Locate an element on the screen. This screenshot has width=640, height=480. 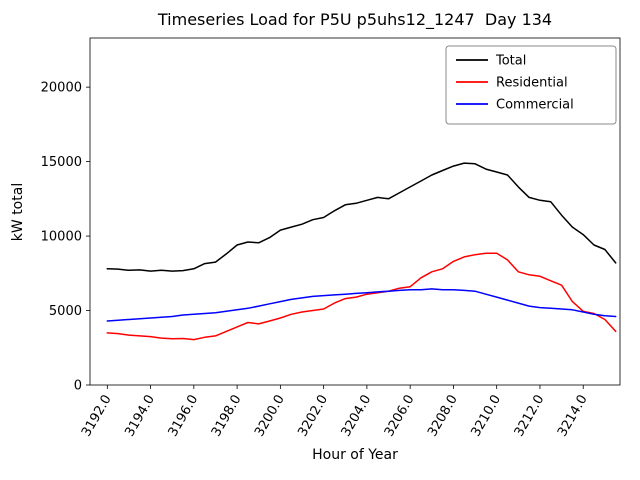
y-tick-label: 0 is located at coordinates (78, 386).